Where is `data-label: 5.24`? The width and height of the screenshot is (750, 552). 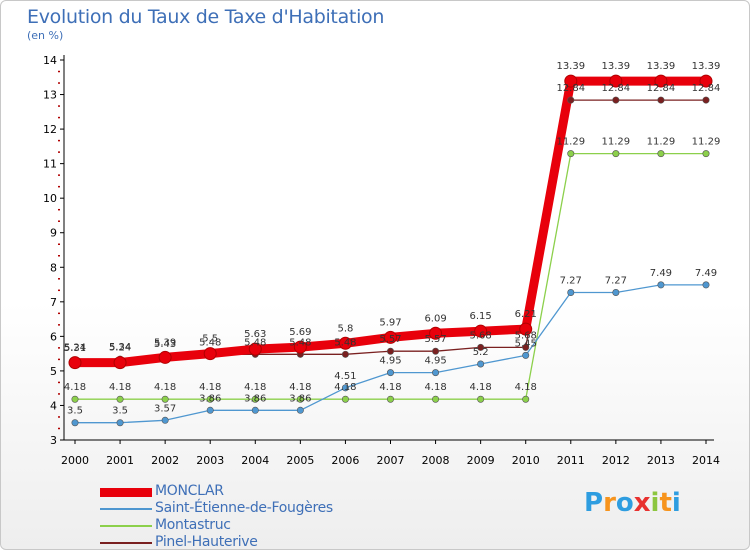
data-label: 5.24 is located at coordinates (120, 348).